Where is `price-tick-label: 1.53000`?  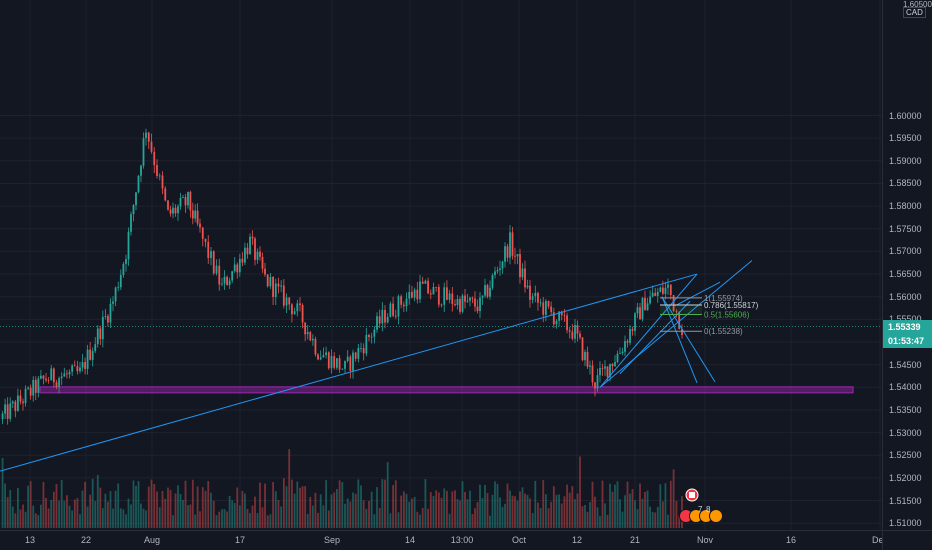
price-tick-label: 1.53000 is located at coordinates (905, 432).